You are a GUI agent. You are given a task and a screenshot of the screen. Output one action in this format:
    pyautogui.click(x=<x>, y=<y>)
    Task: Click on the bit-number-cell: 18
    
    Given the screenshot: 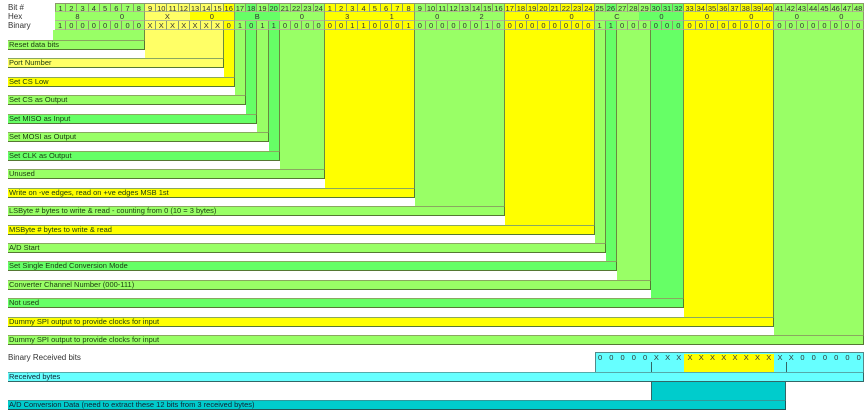 What is the action you would take?
    pyautogui.click(x=521, y=8)
    